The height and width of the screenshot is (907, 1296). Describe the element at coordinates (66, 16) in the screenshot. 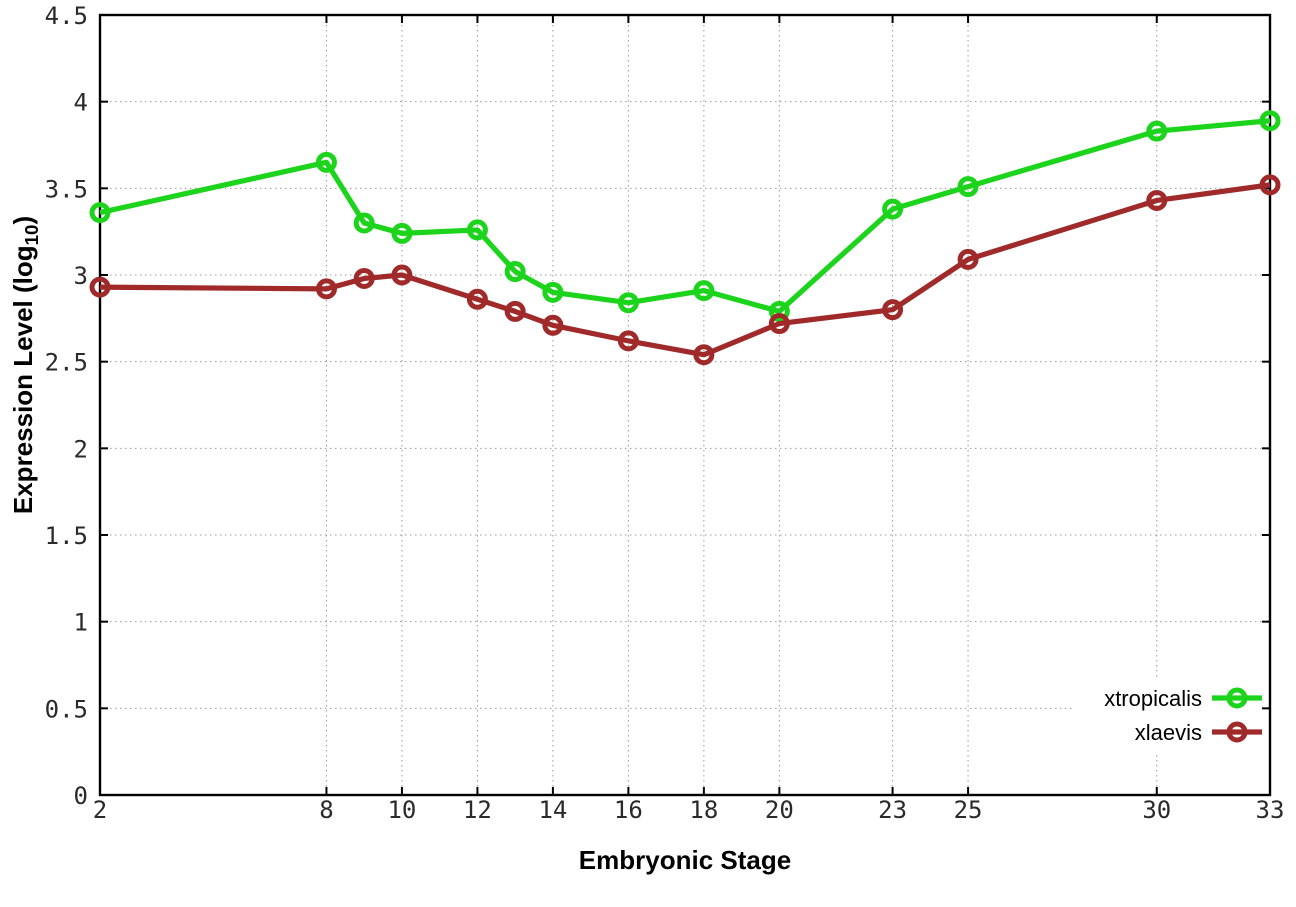

I see `y-tick-label: 4.5` at that location.